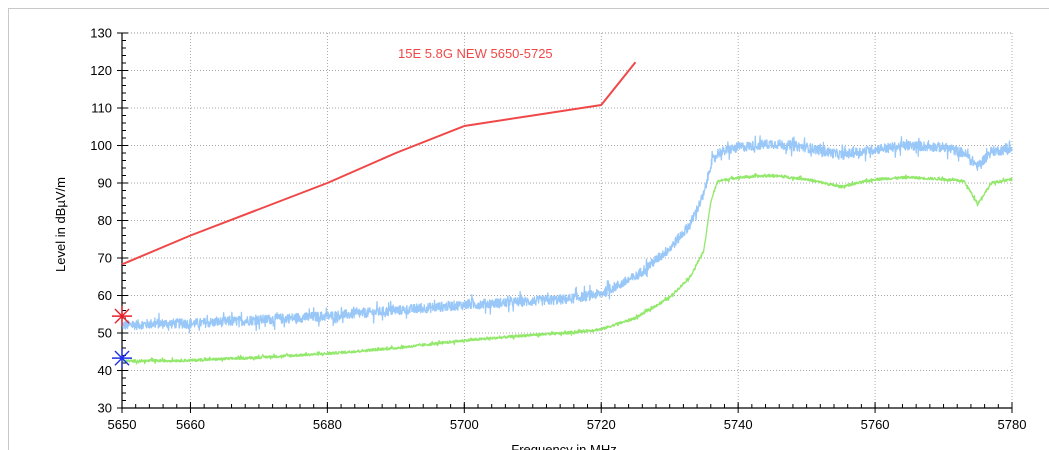 This screenshot has width=1049, height=450. I want to click on x-tick-label: 5780, so click(1012, 424).